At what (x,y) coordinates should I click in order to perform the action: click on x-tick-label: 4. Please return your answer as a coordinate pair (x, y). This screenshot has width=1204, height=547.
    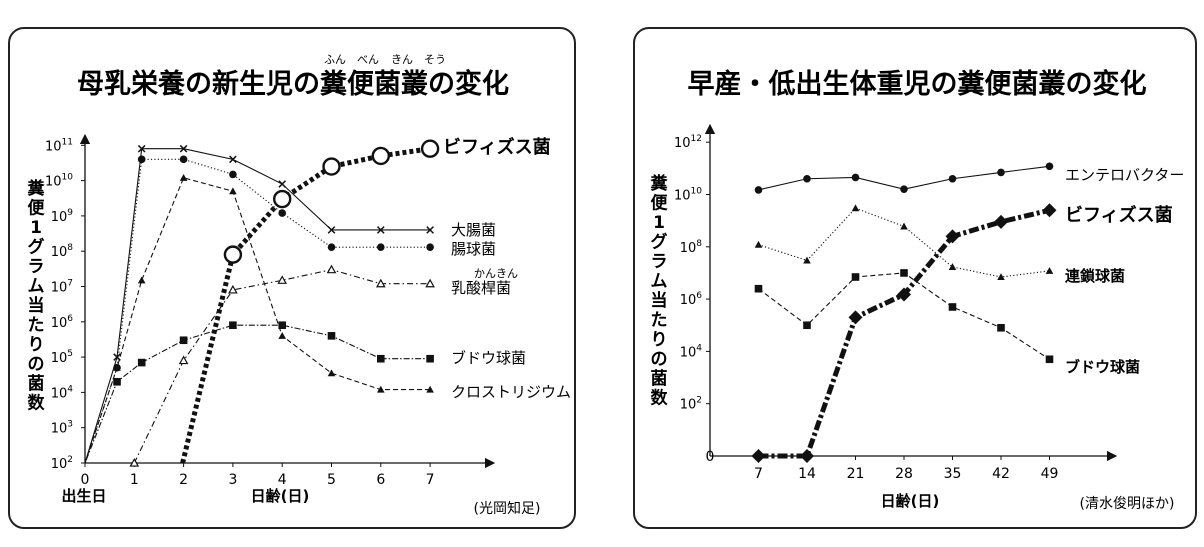
    Looking at the image, I should click on (282, 480).